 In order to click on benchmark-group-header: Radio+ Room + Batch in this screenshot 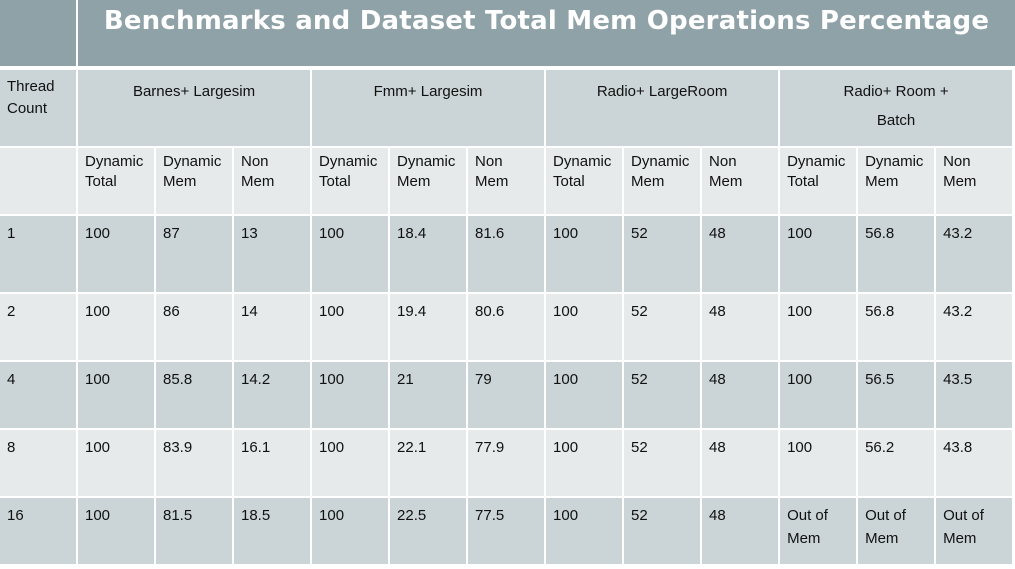, I will do `click(896, 108)`.